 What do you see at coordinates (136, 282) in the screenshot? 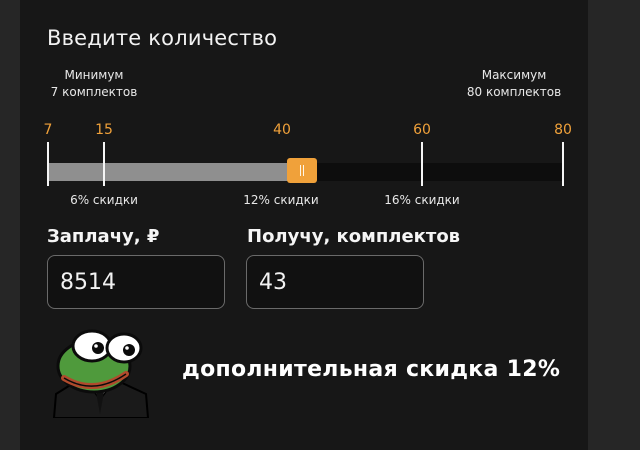
I see `pay-input: 8514` at bounding box center [136, 282].